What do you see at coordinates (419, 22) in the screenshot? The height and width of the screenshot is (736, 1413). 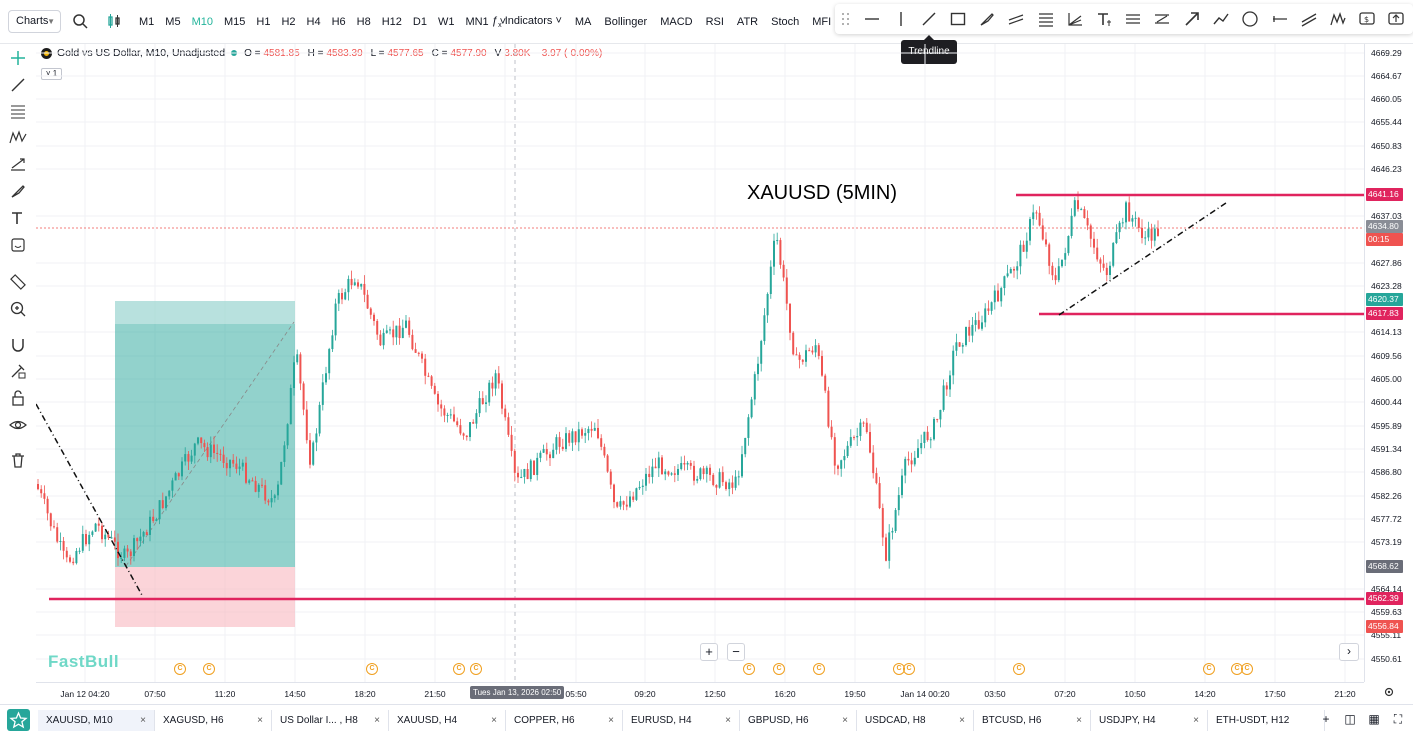 I see `timeframe-d1: D1` at bounding box center [419, 22].